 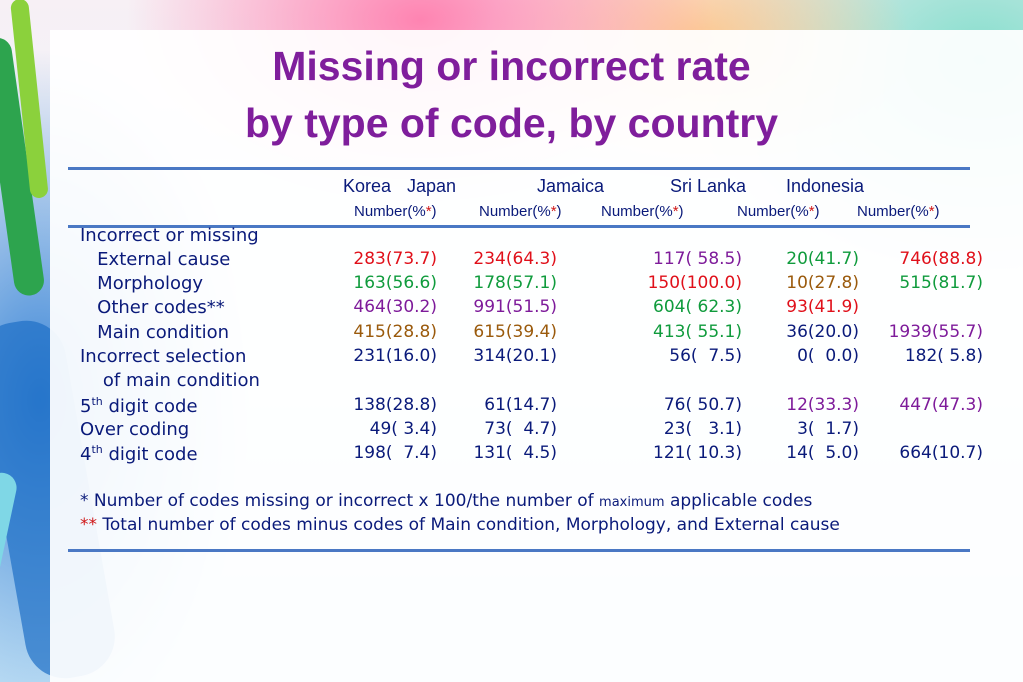 I want to click on col-header-sri-lanka: Sri Lanka, so click(x=708, y=186).